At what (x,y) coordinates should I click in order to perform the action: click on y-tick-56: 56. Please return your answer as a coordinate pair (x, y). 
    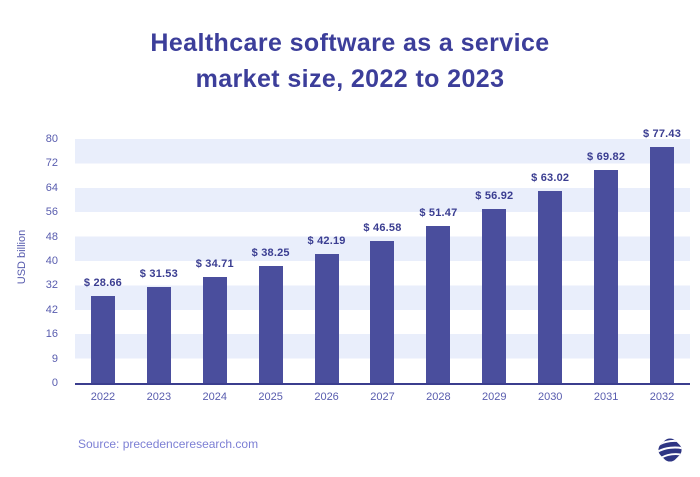
    Looking at the image, I should click on (51, 212).